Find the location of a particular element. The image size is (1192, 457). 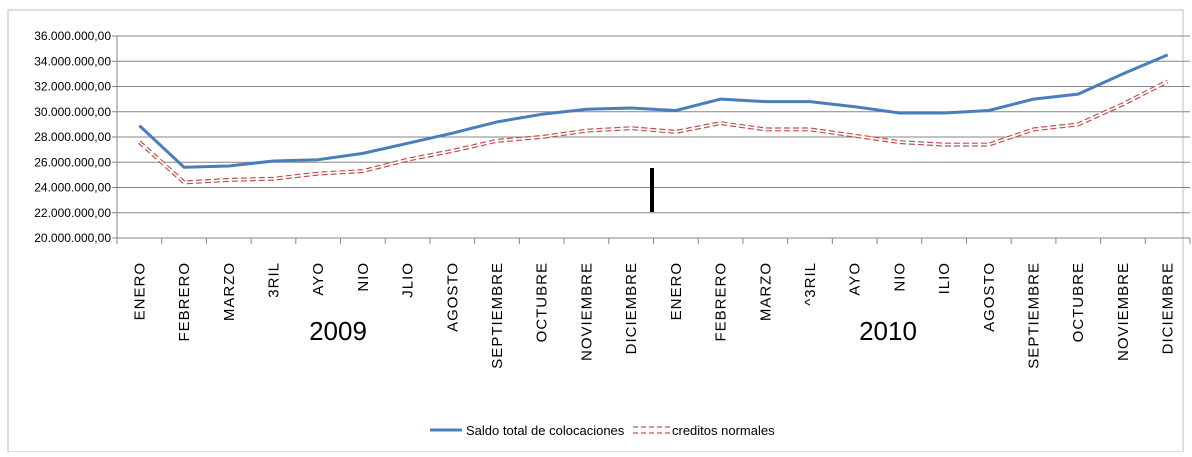

y-tick-label: 26.000.000,00 is located at coordinates (72, 162).